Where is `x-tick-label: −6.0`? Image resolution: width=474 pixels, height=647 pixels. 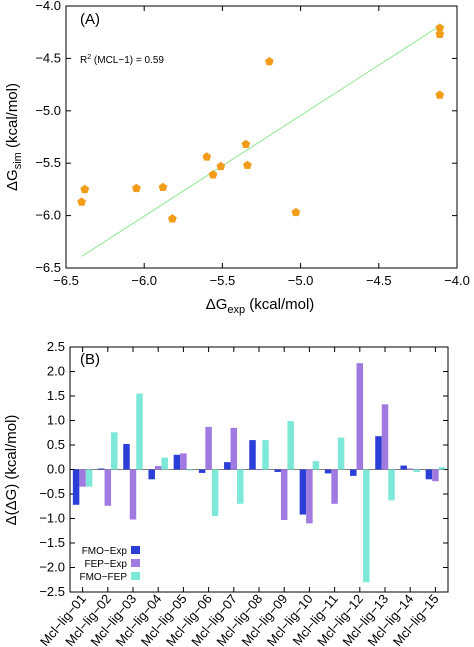
x-tick-label: −6.0 is located at coordinates (144, 280).